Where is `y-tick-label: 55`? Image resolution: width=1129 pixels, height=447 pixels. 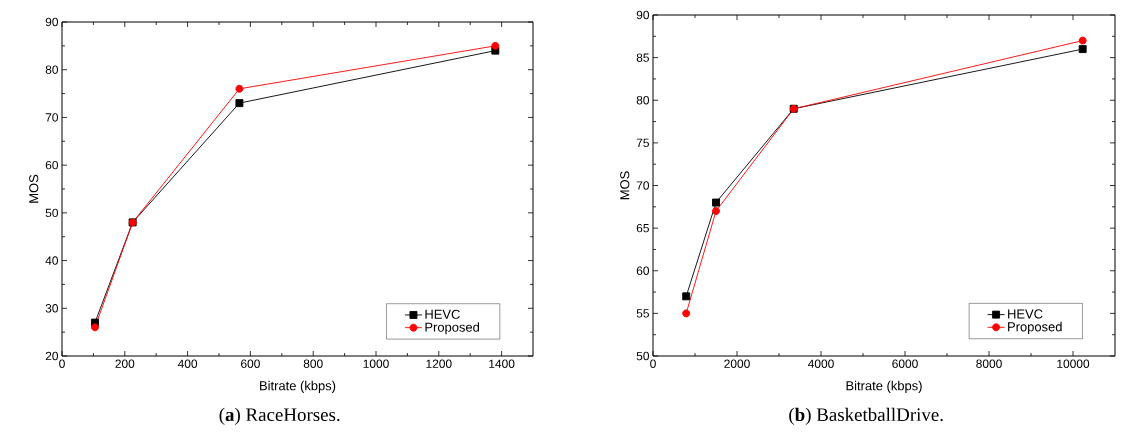 y-tick-label: 55 is located at coordinates (642, 313).